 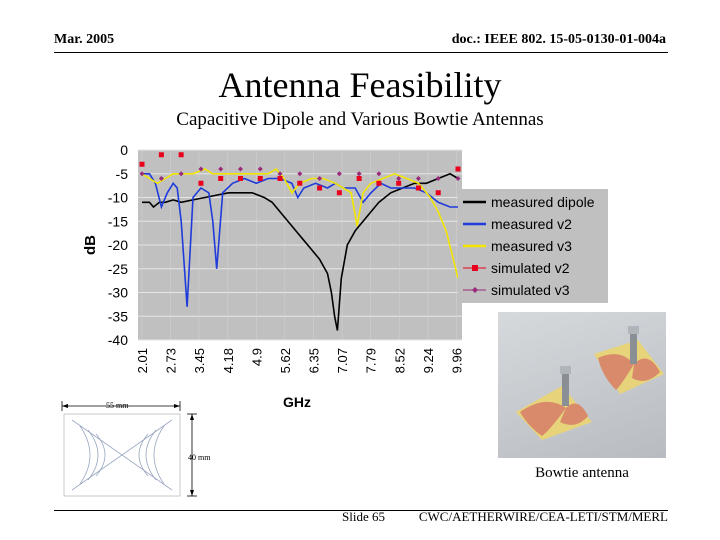 I want to click on y-tick-label: -25, so click(x=118, y=269).